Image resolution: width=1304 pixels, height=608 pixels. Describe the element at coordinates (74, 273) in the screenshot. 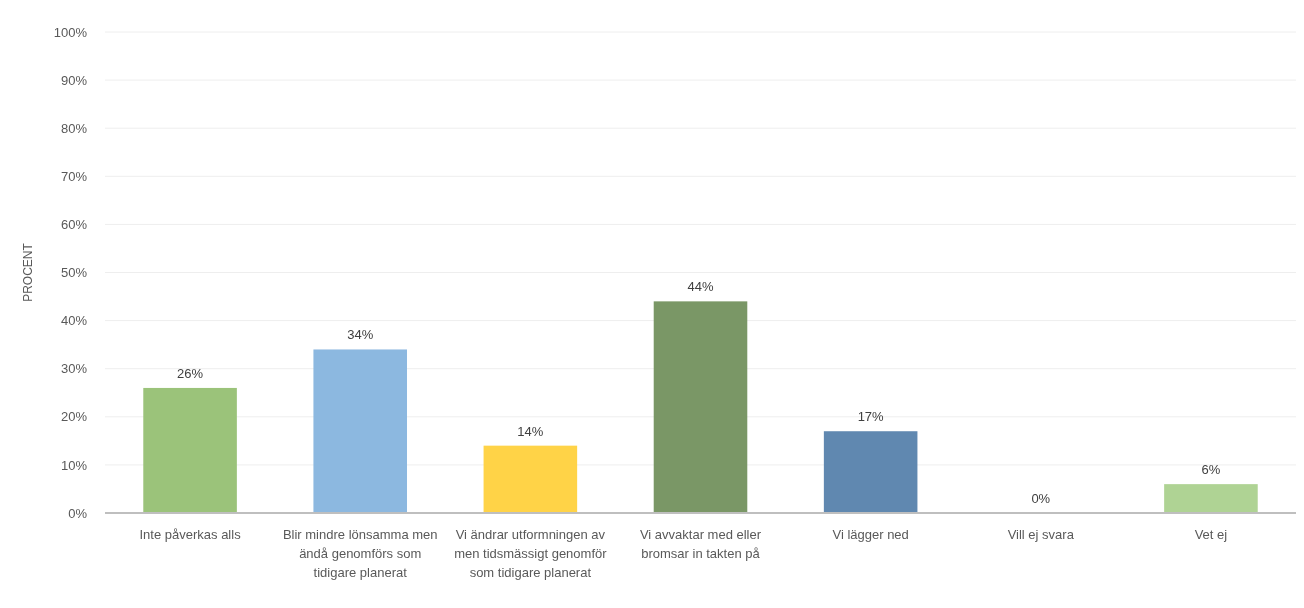

I see `y-tick-label: 50%` at that location.